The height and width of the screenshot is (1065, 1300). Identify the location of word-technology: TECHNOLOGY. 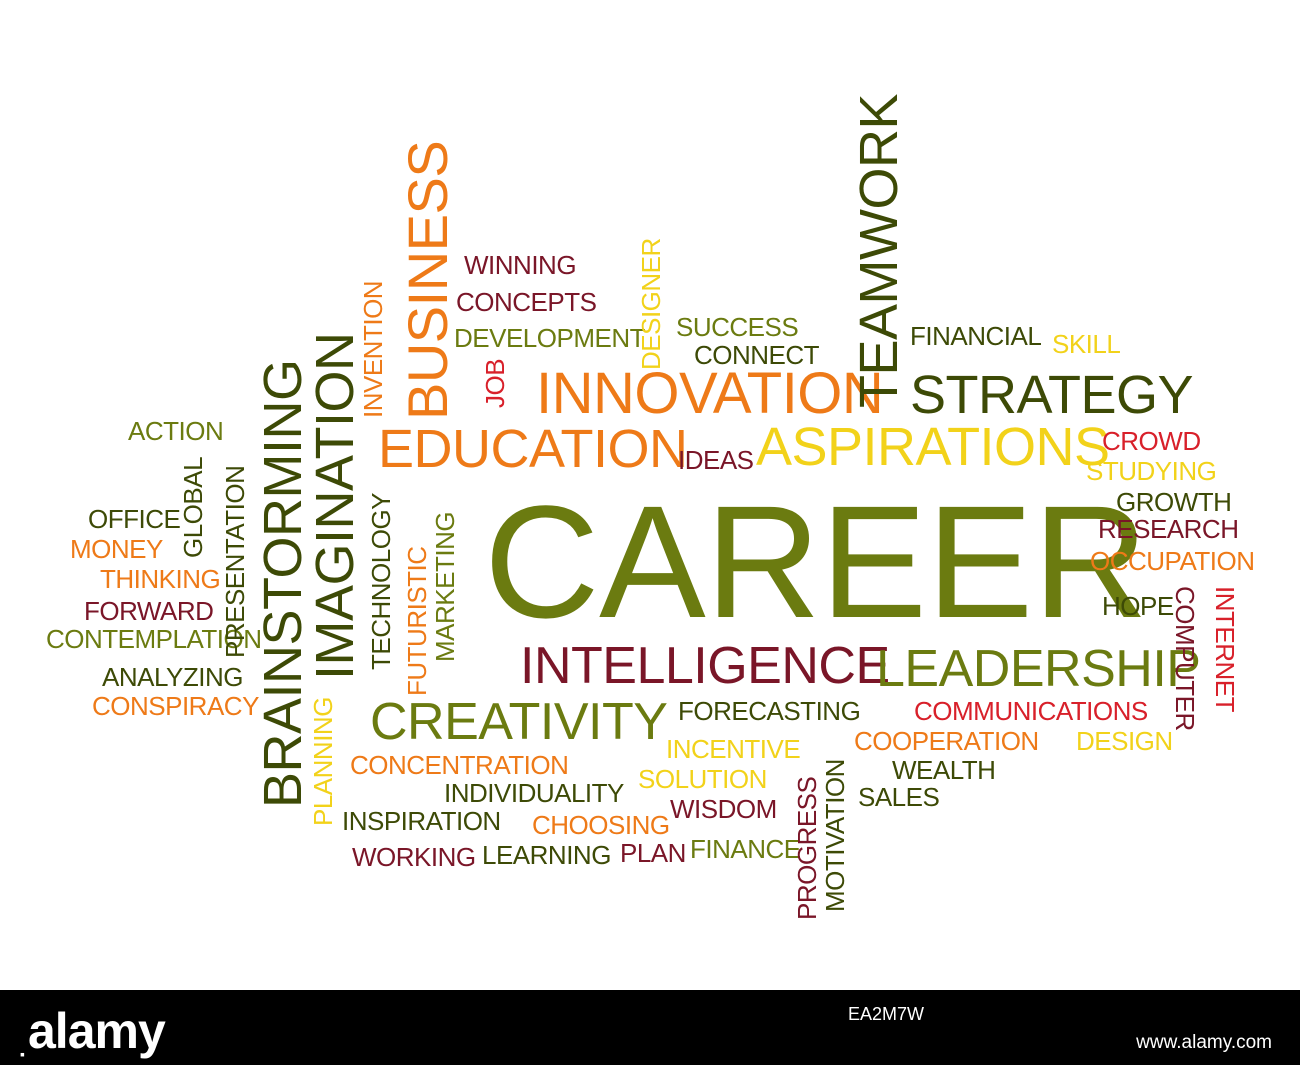
(381, 581).